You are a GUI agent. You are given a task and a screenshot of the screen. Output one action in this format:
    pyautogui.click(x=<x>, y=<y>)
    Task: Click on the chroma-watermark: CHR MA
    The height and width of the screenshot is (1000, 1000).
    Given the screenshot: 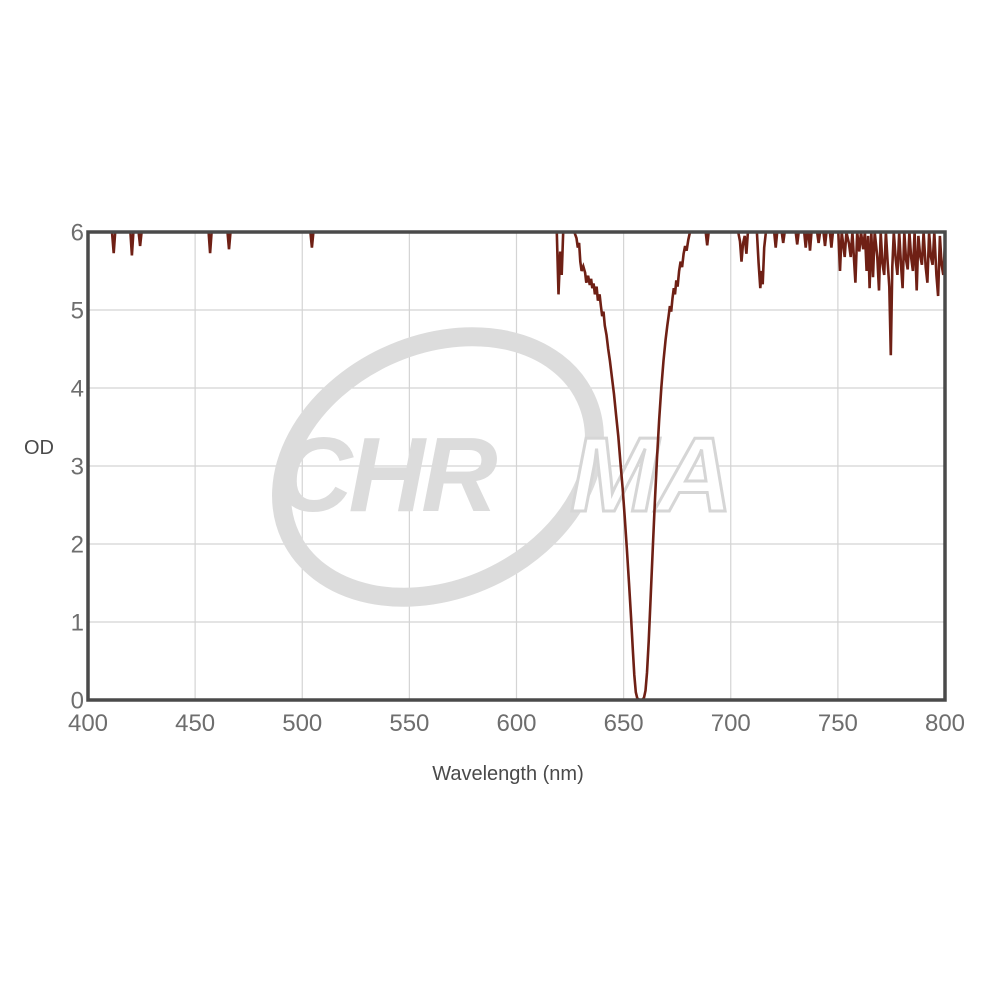 What is the action you would take?
    pyautogui.click(x=503, y=467)
    